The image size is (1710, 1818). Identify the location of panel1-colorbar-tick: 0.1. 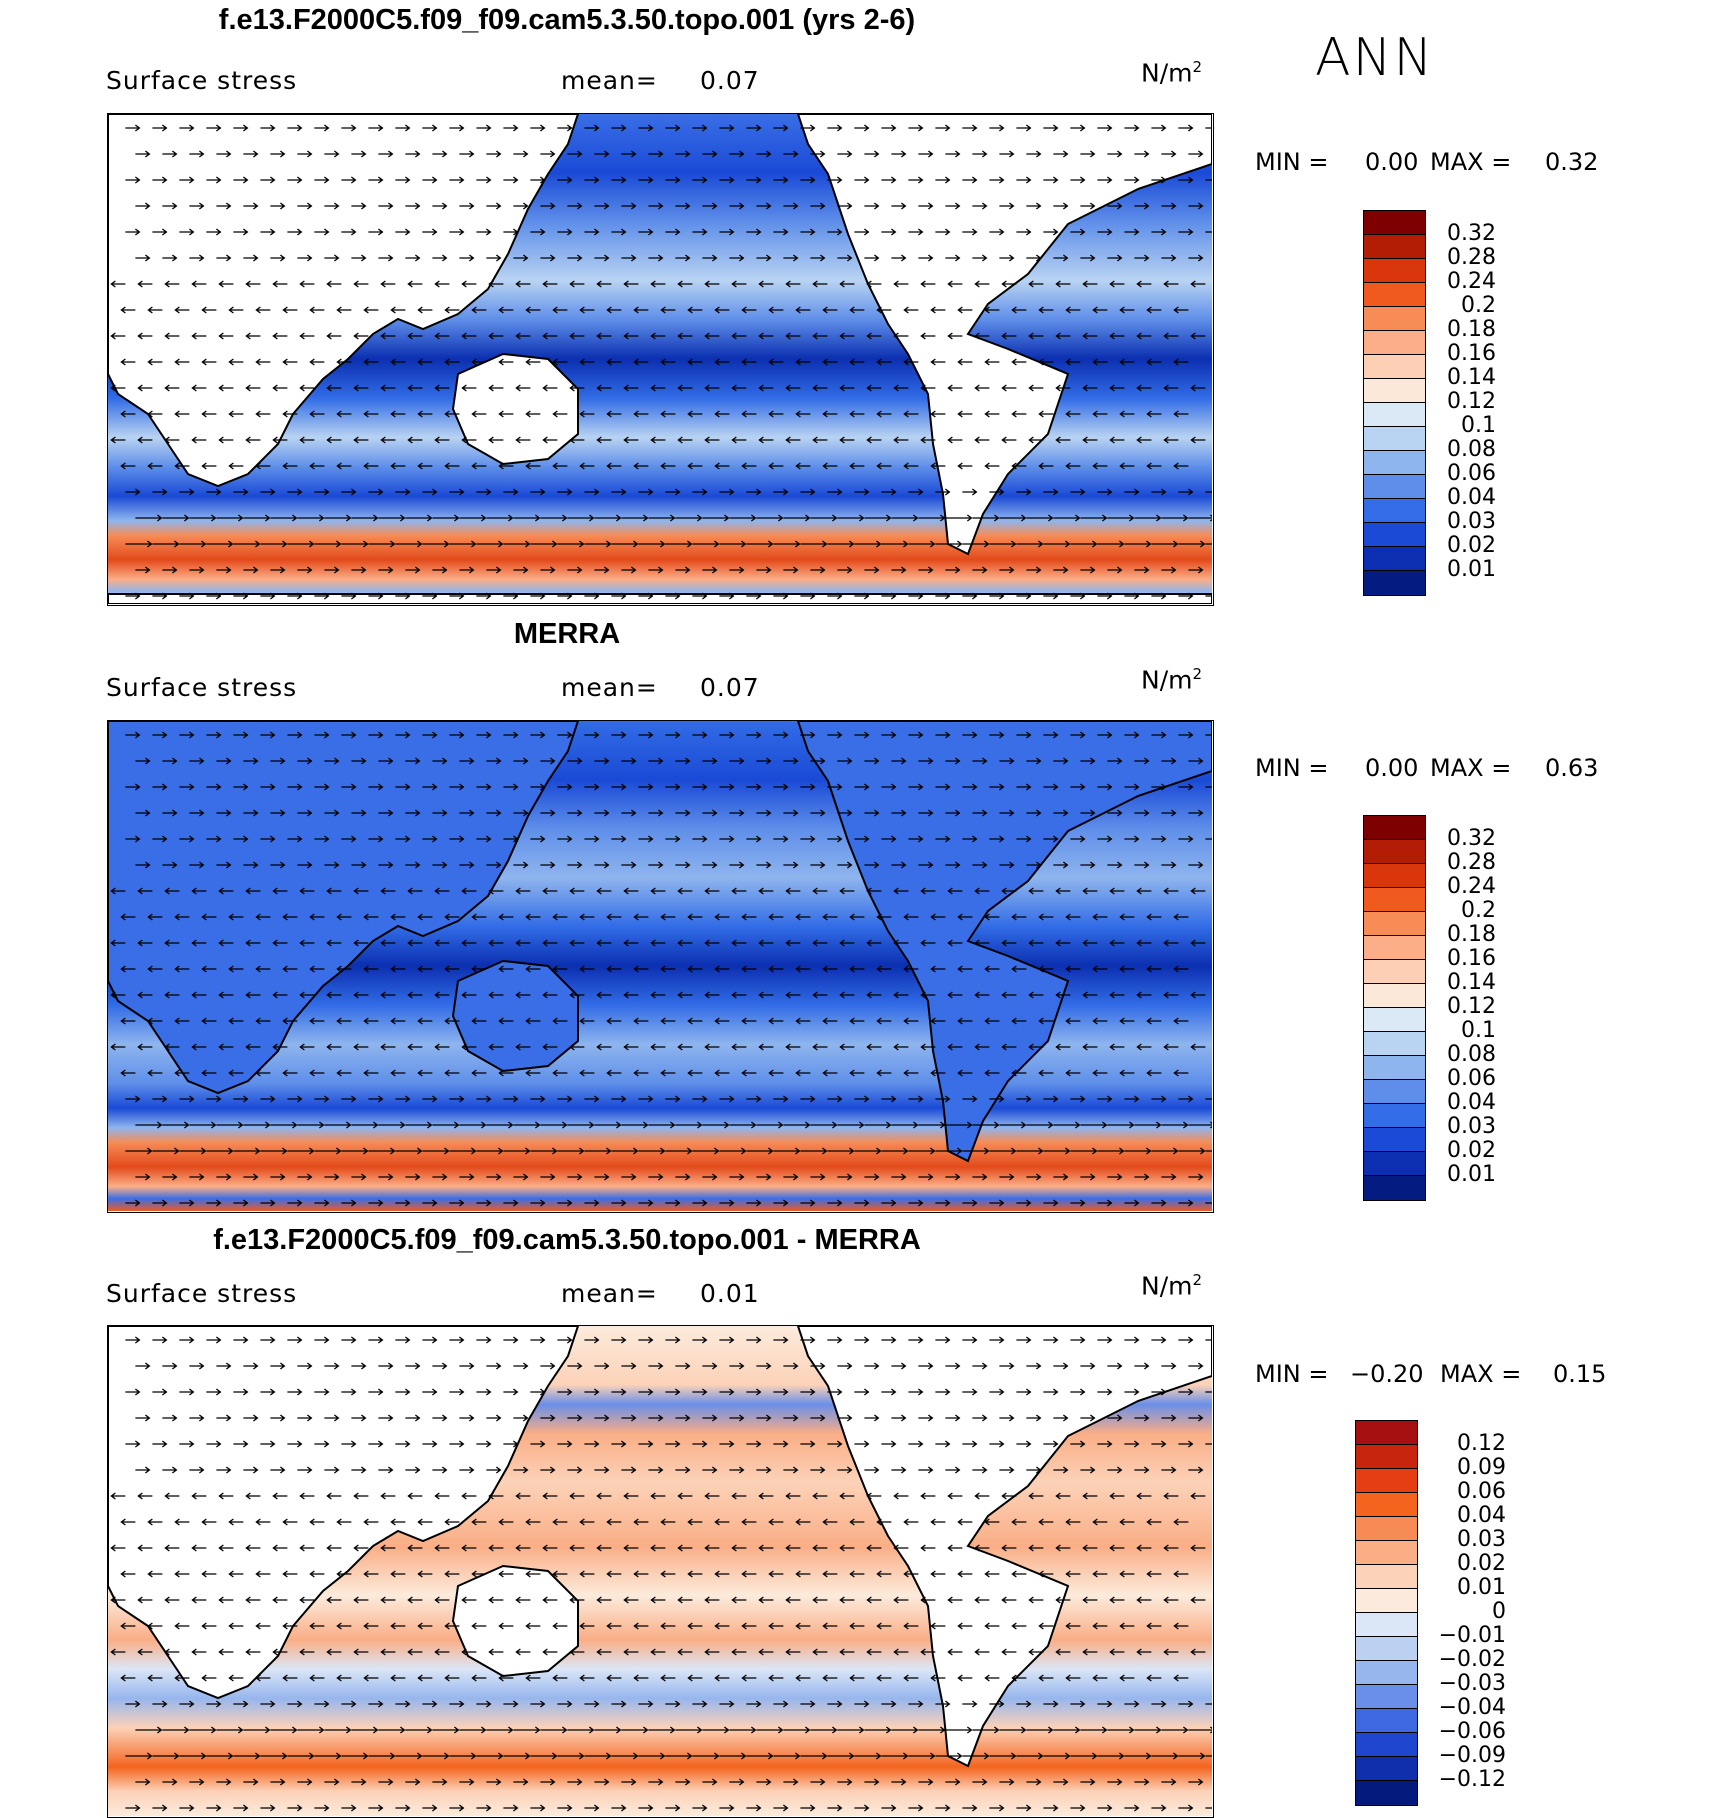
(1478, 425).